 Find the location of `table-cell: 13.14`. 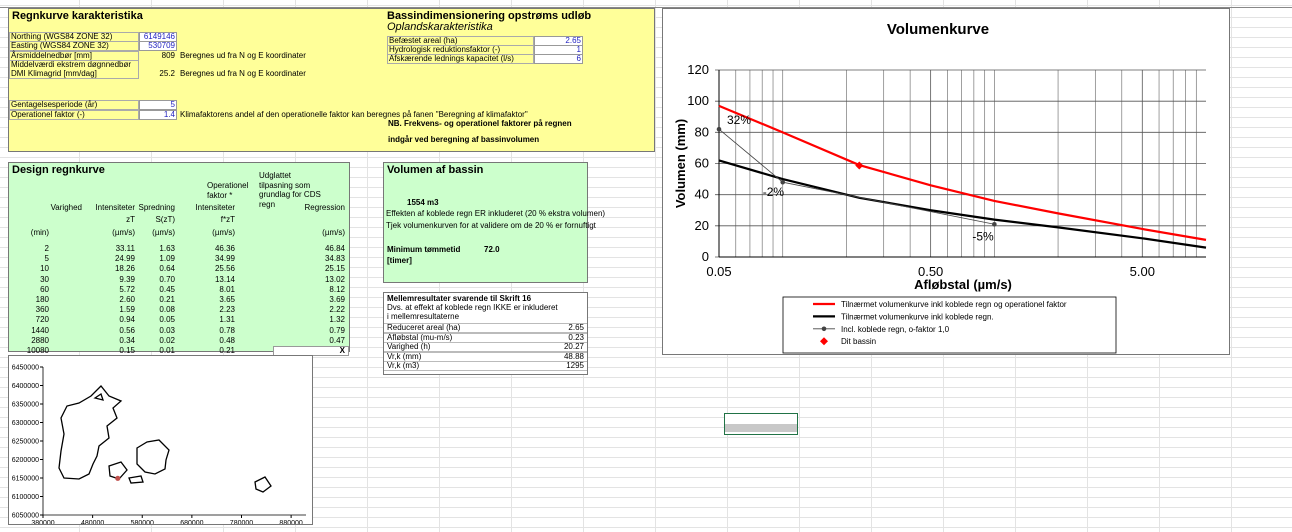

table-cell: 13.14 is located at coordinates (224, 279).